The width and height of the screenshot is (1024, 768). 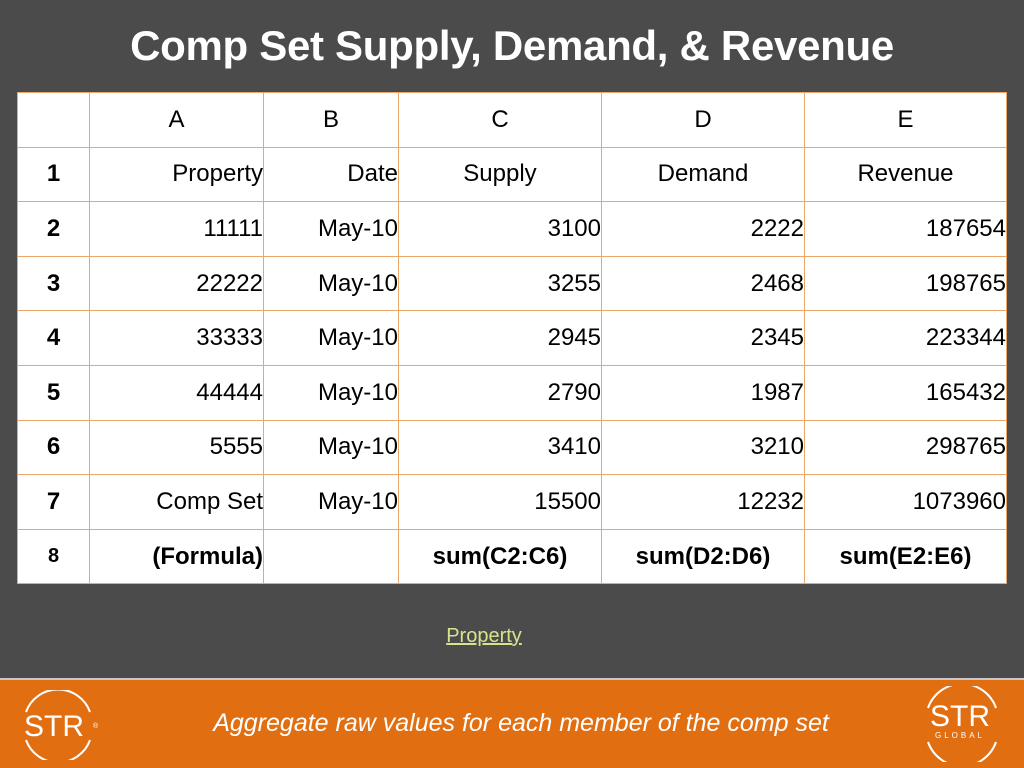 I want to click on row-number: 1, so click(x=53, y=174).